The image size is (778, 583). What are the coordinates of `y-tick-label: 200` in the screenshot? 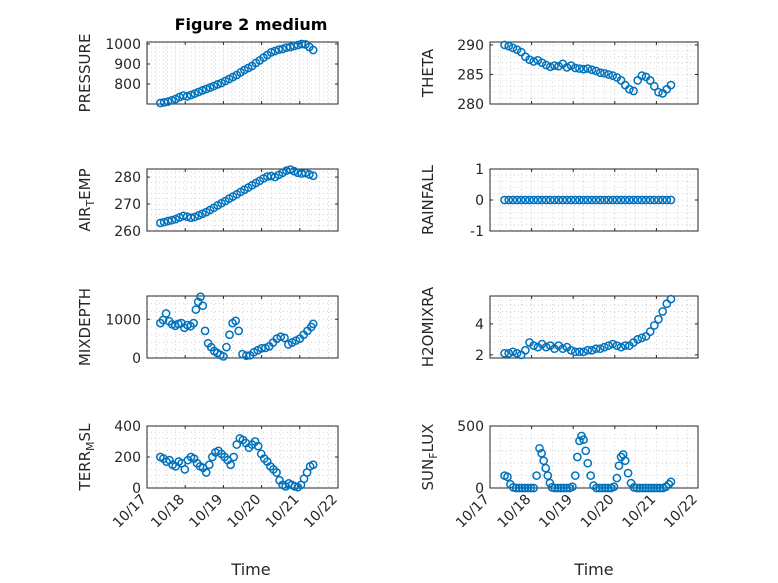 It's located at (127, 458).